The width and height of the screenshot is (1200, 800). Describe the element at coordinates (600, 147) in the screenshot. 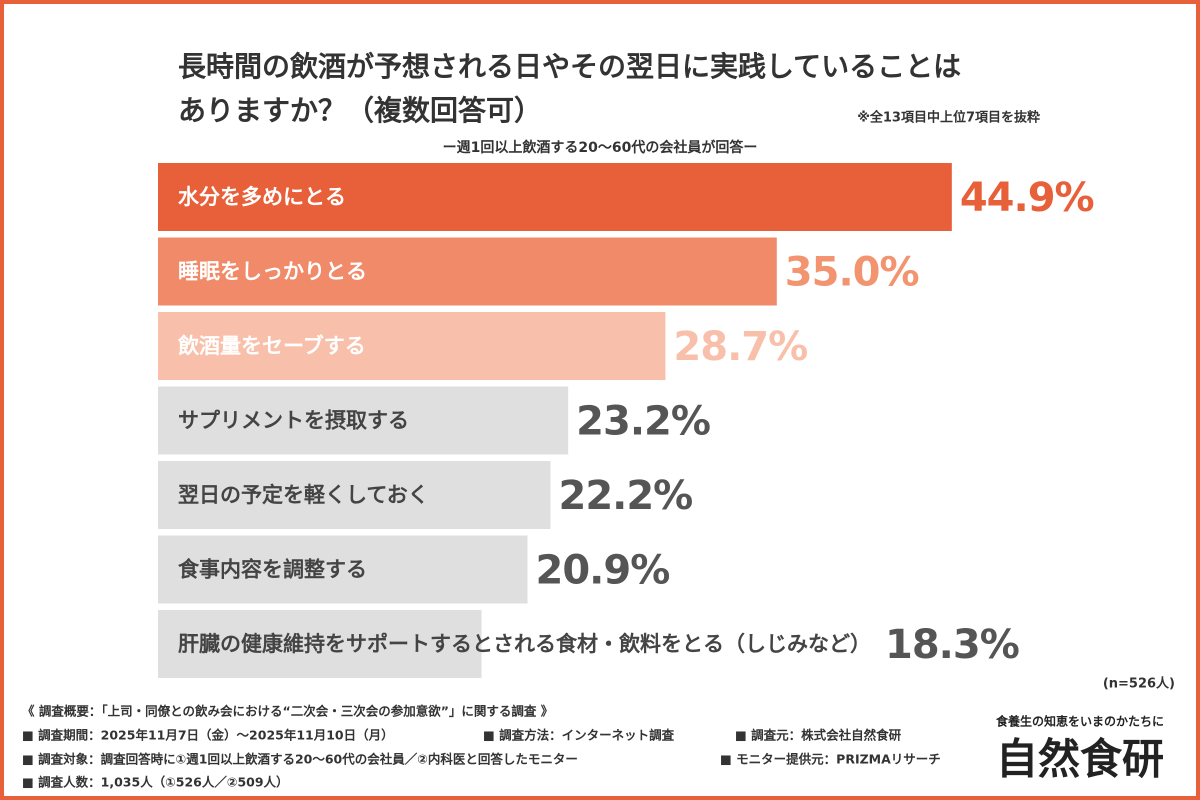

I see `subtitle: ー週1回以上飲酒する20〜60代の会社員が回答ー` at that location.